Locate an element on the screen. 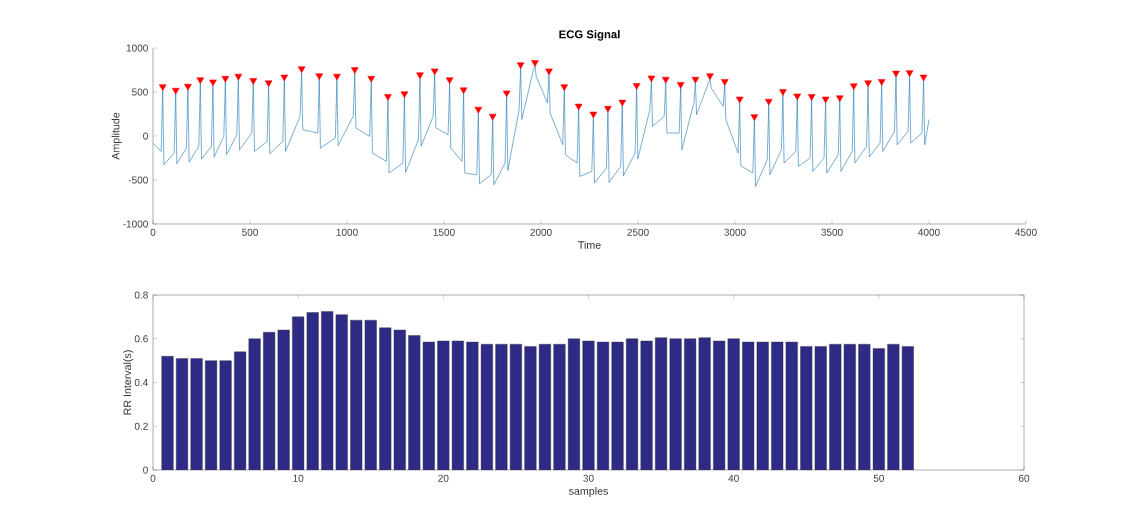 The width and height of the screenshot is (1123, 522). x-axis-title: Time is located at coordinates (589, 244).